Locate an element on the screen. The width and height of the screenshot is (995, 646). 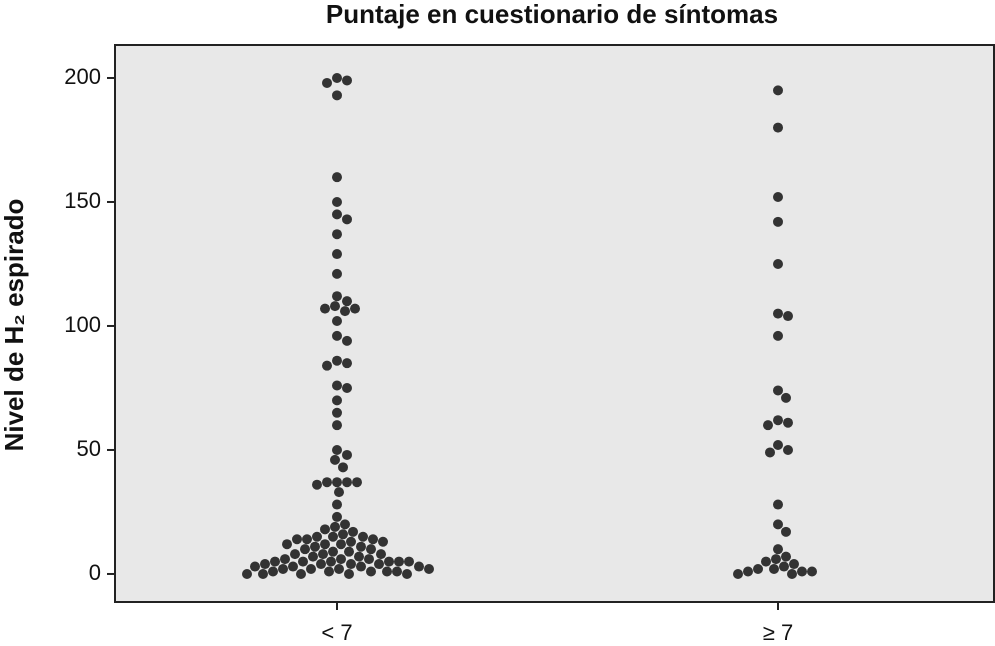
y-axis-label: Nivel de H₂ espirado is located at coordinates (14, 325).